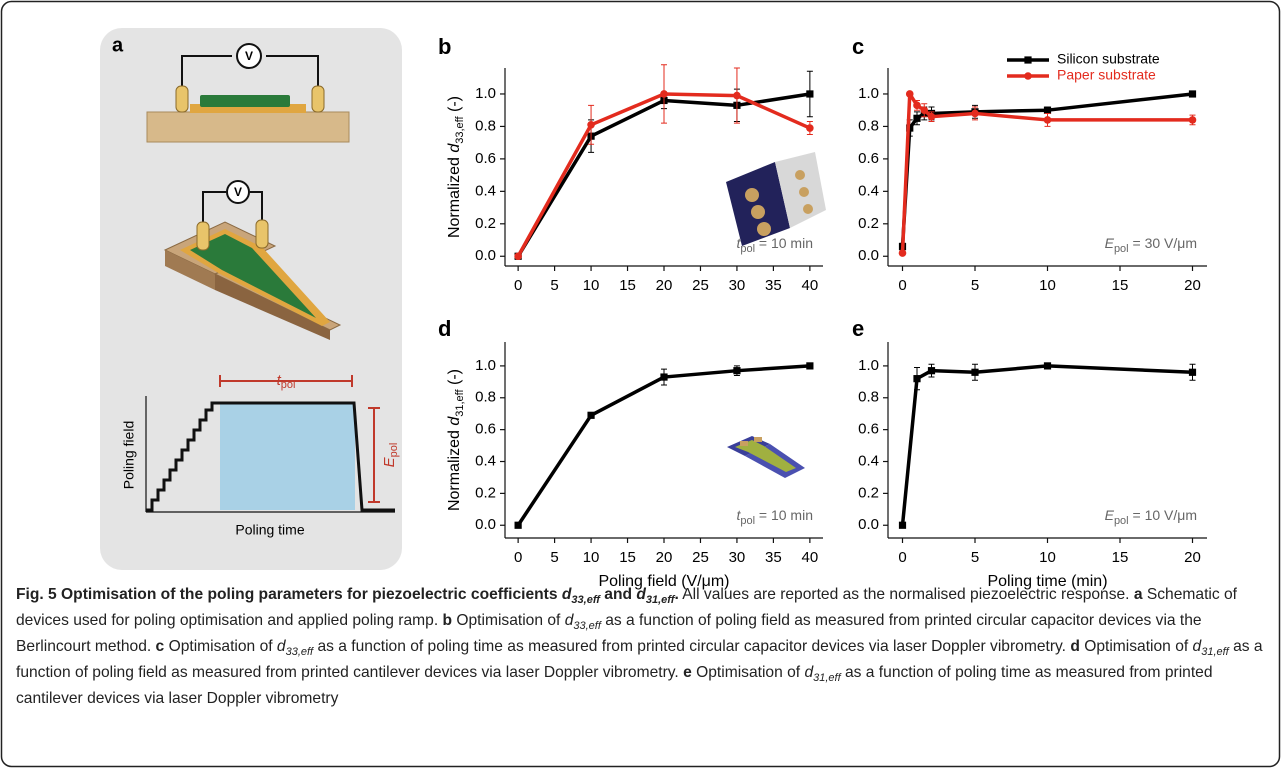  I want to click on panel-label: e, so click(858, 328).